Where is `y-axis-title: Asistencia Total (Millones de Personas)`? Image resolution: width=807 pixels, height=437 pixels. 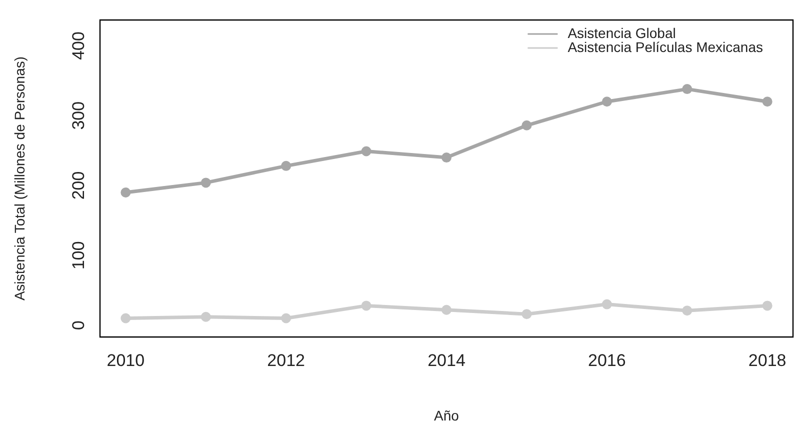 y-axis-title: Asistencia Total (Millones de Personas) is located at coordinates (19, 178).